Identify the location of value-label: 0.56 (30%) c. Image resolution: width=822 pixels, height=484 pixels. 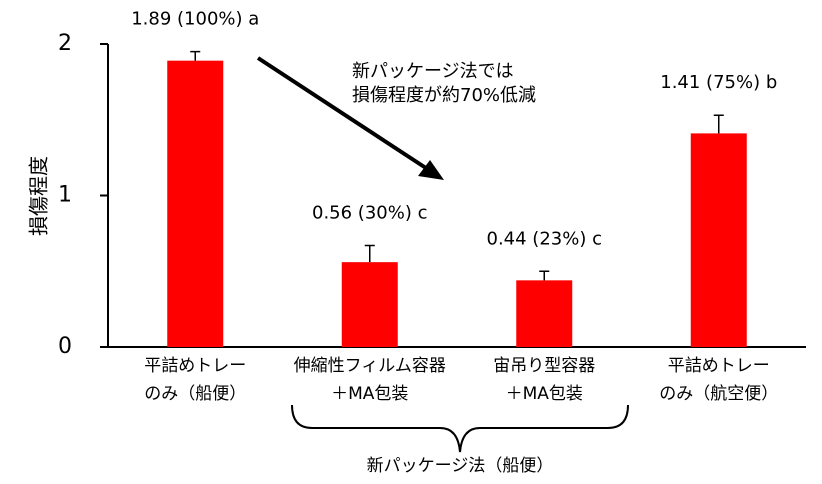
(369, 212).